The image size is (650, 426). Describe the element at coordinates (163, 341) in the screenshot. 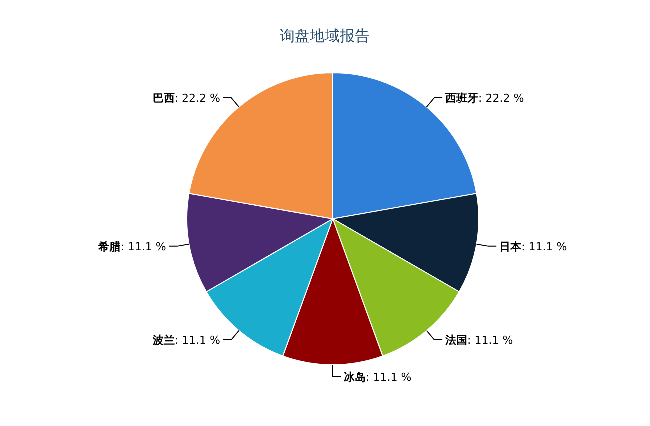

I see `slice-label: 波兰` at that location.